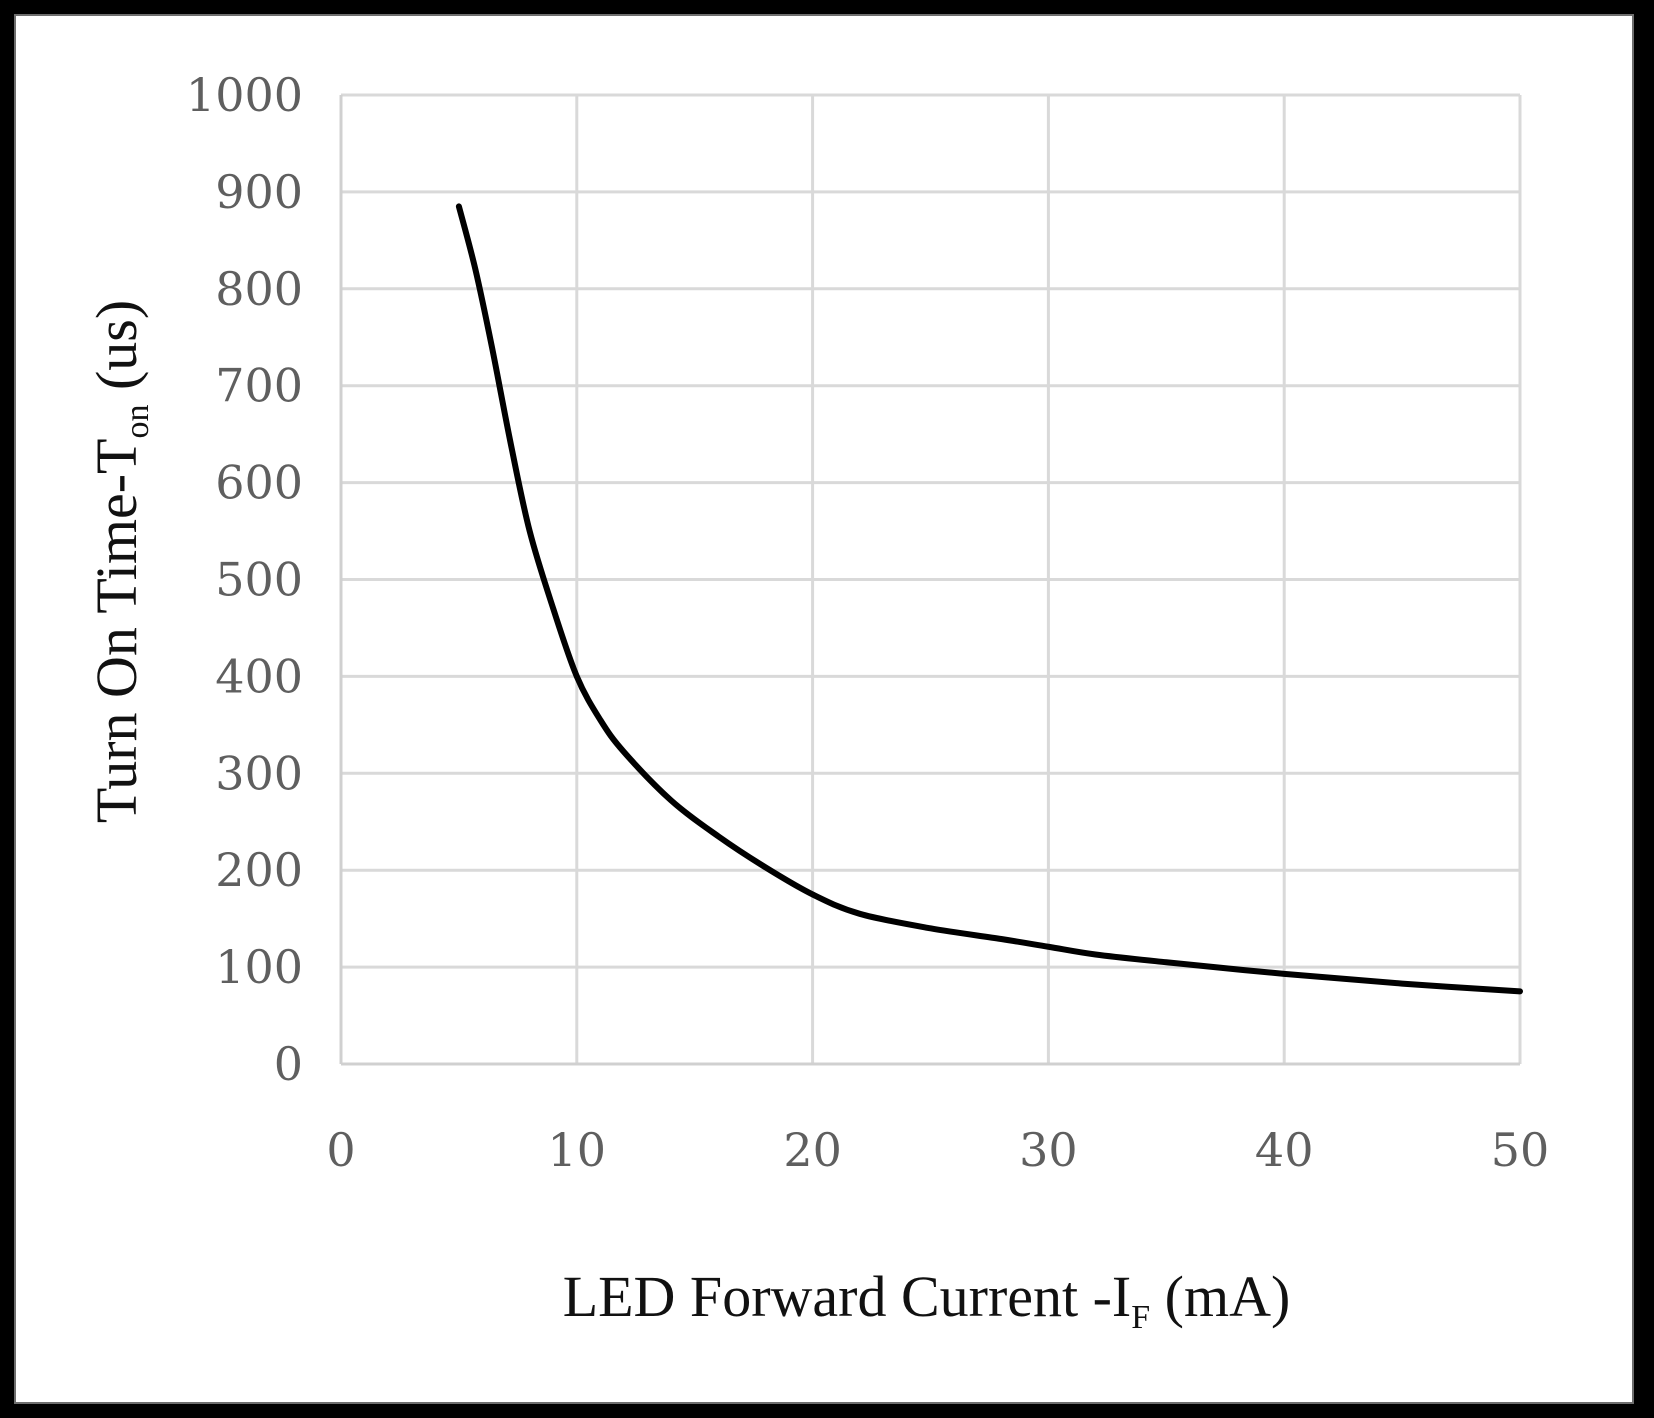  Describe the element at coordinates (259, 676) in the screenshot. I see `y-tick-label: 400` at that location.